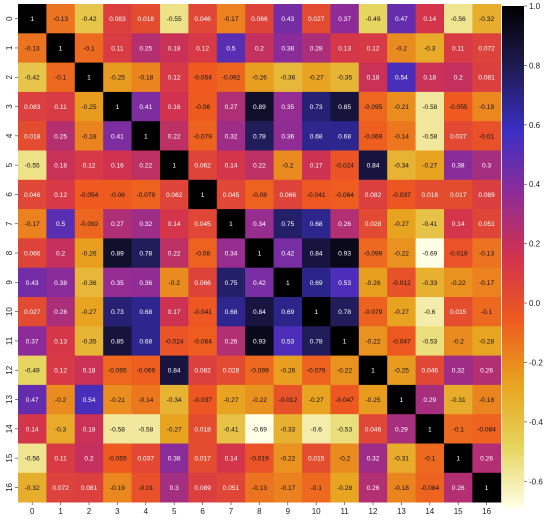 This screenshot has width=550, height=526. Describe the element at coordinates (536, 481) in the screenshot. I see `colorbar-tick-label: -0.6` at that location.